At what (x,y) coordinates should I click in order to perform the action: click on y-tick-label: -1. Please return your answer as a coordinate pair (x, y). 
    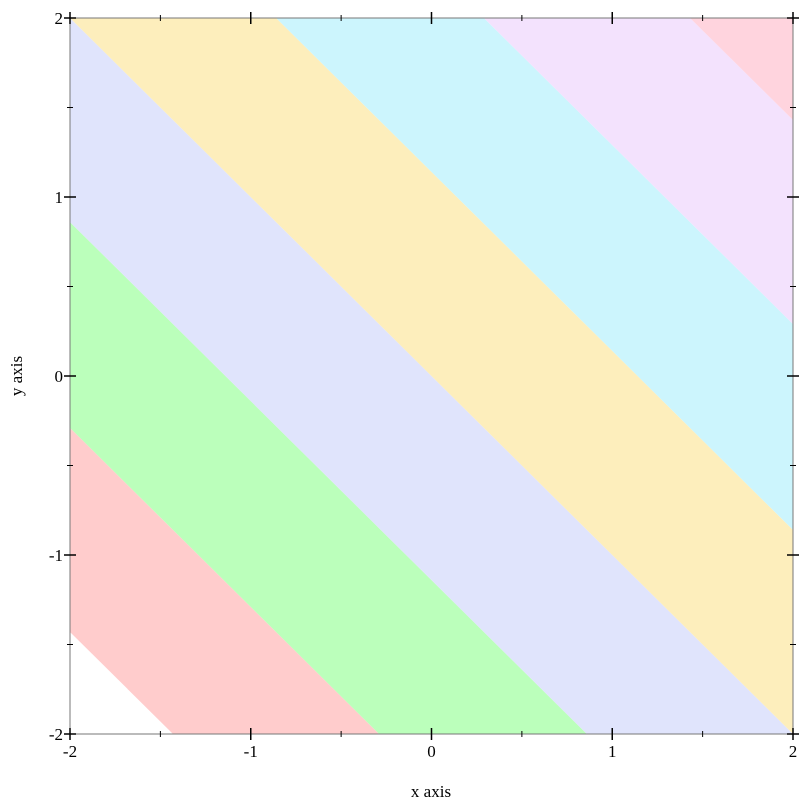
    Looking at the image, I should click on (56, 555).